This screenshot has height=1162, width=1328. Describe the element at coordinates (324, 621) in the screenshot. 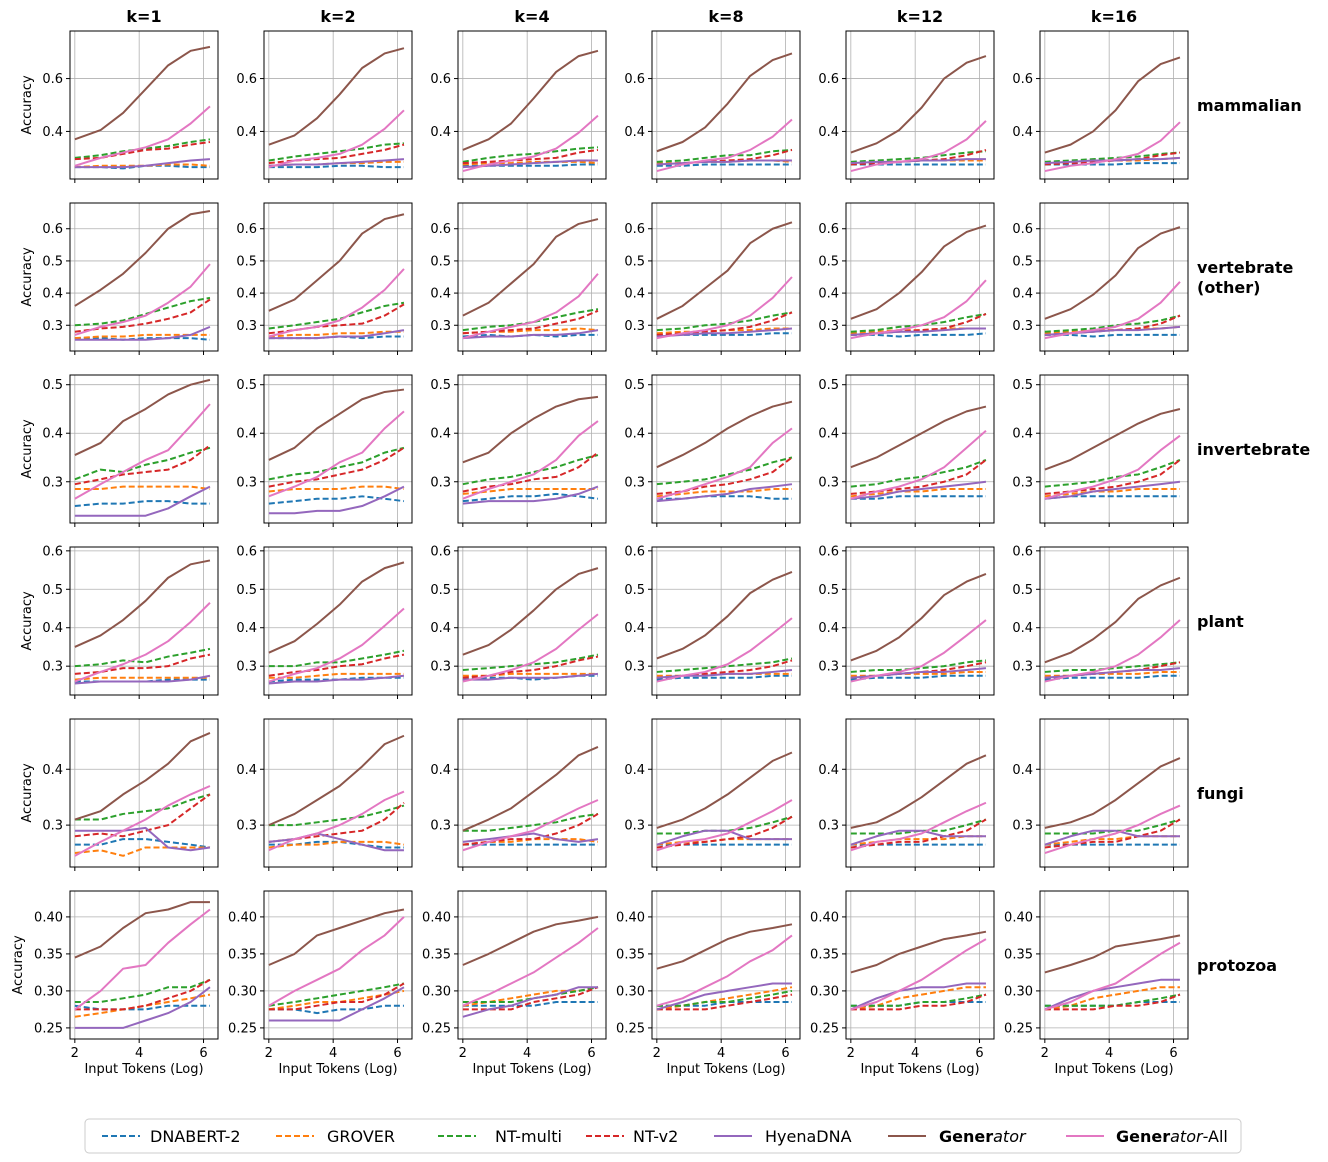

I see `subplot-3-1: 0.3 0.4 0.5 0.6` at that location.